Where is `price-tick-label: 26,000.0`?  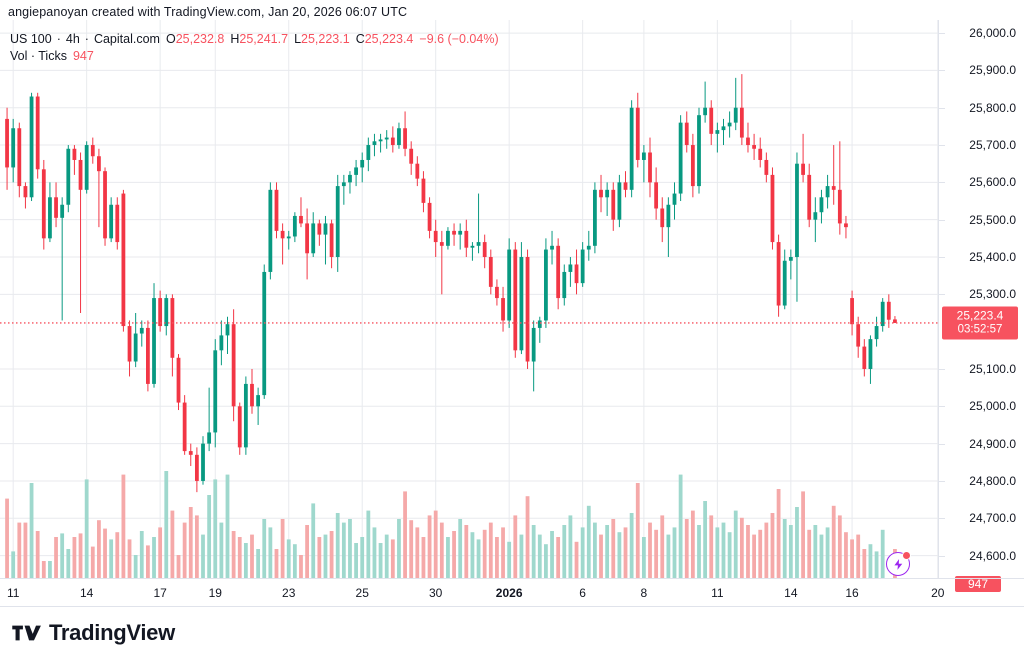
price-tick-label: 26,000.0 is located at coordinates (992, 33).